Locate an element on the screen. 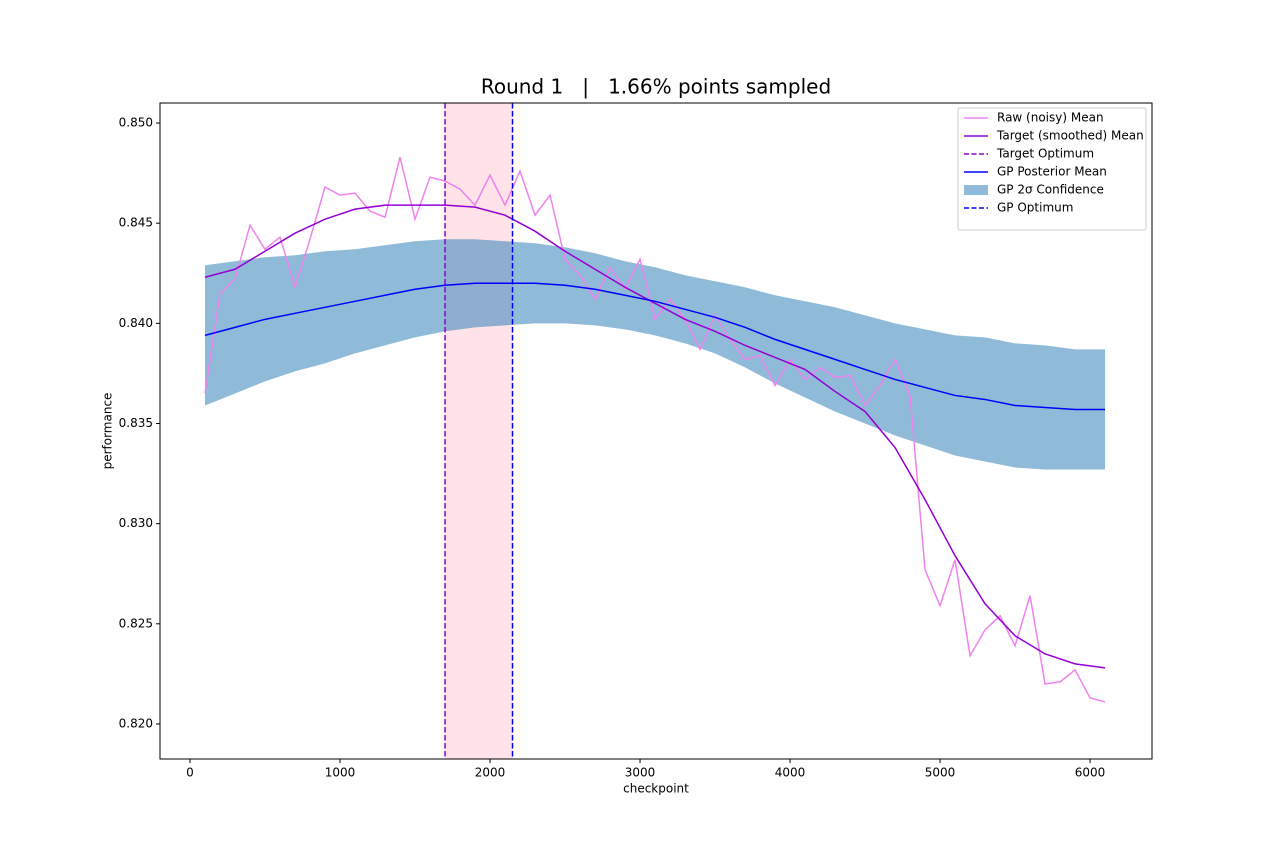 Image resolution: width=1280 pixels, height=853 pixels. y-tick-label: 0.820 is located at coordinates (136, 723).